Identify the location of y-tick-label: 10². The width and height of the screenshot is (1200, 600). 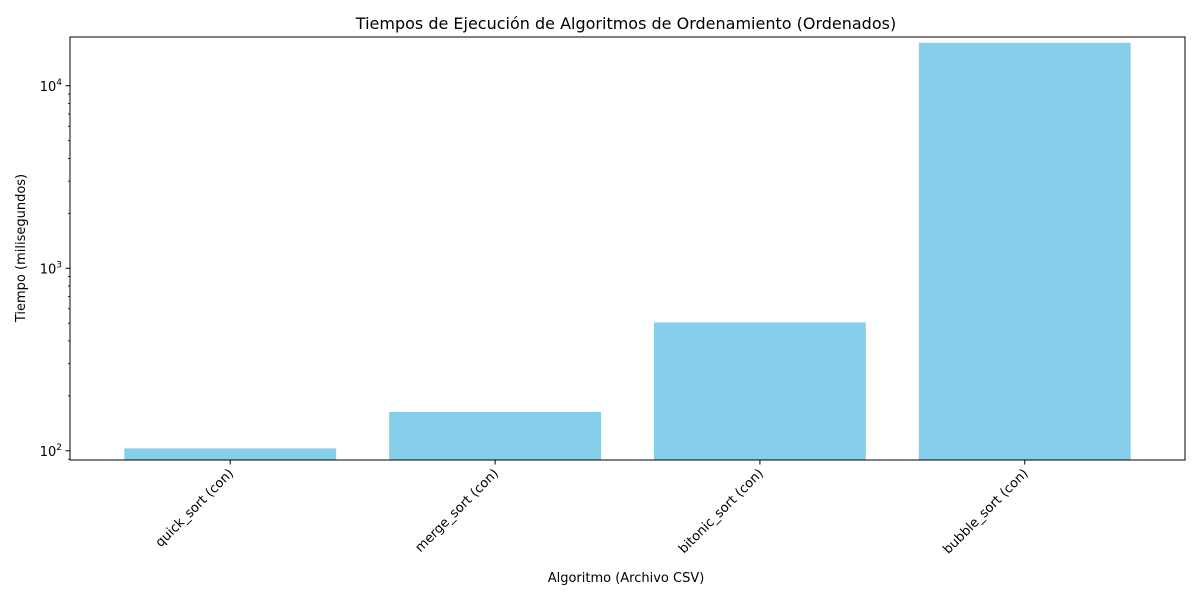
(51, 451).